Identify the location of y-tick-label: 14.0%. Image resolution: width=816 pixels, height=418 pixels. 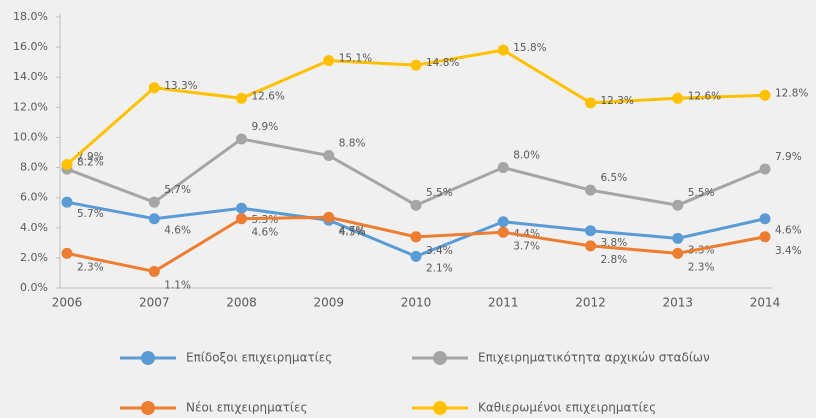
(30, 76).